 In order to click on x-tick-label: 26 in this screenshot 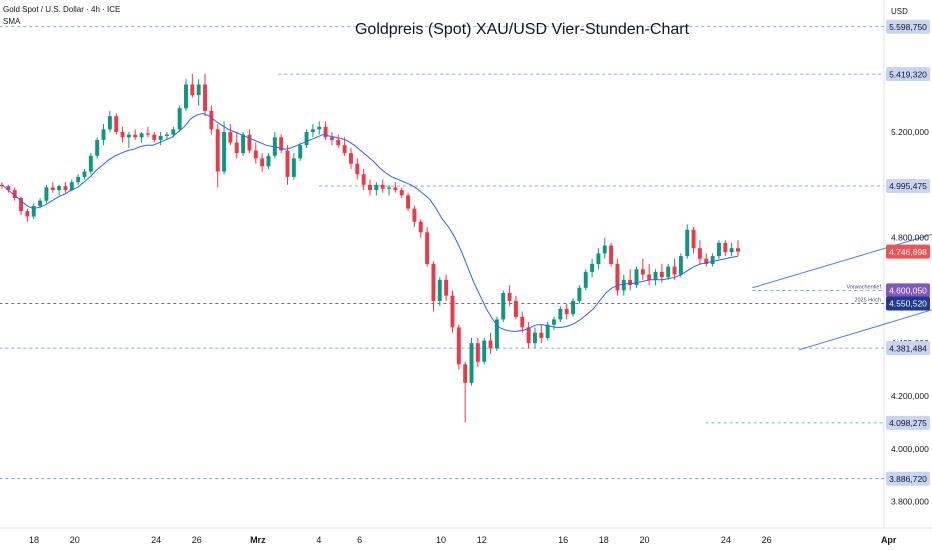, I will do `click(197, 540)`.